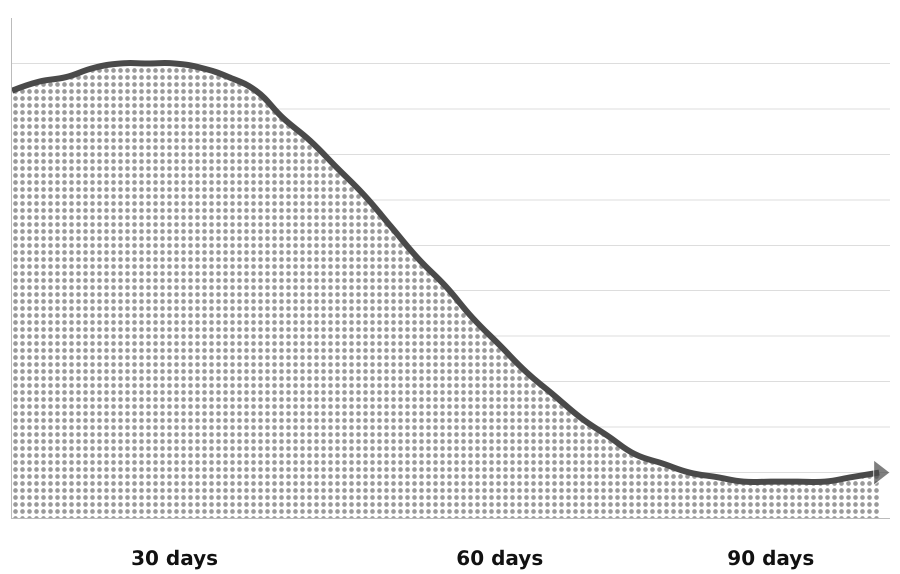  What do you see at coordinates (174, 558) in the screenshot?
I see `x-tick-label: 30 days` at bounding box center [174, 558].